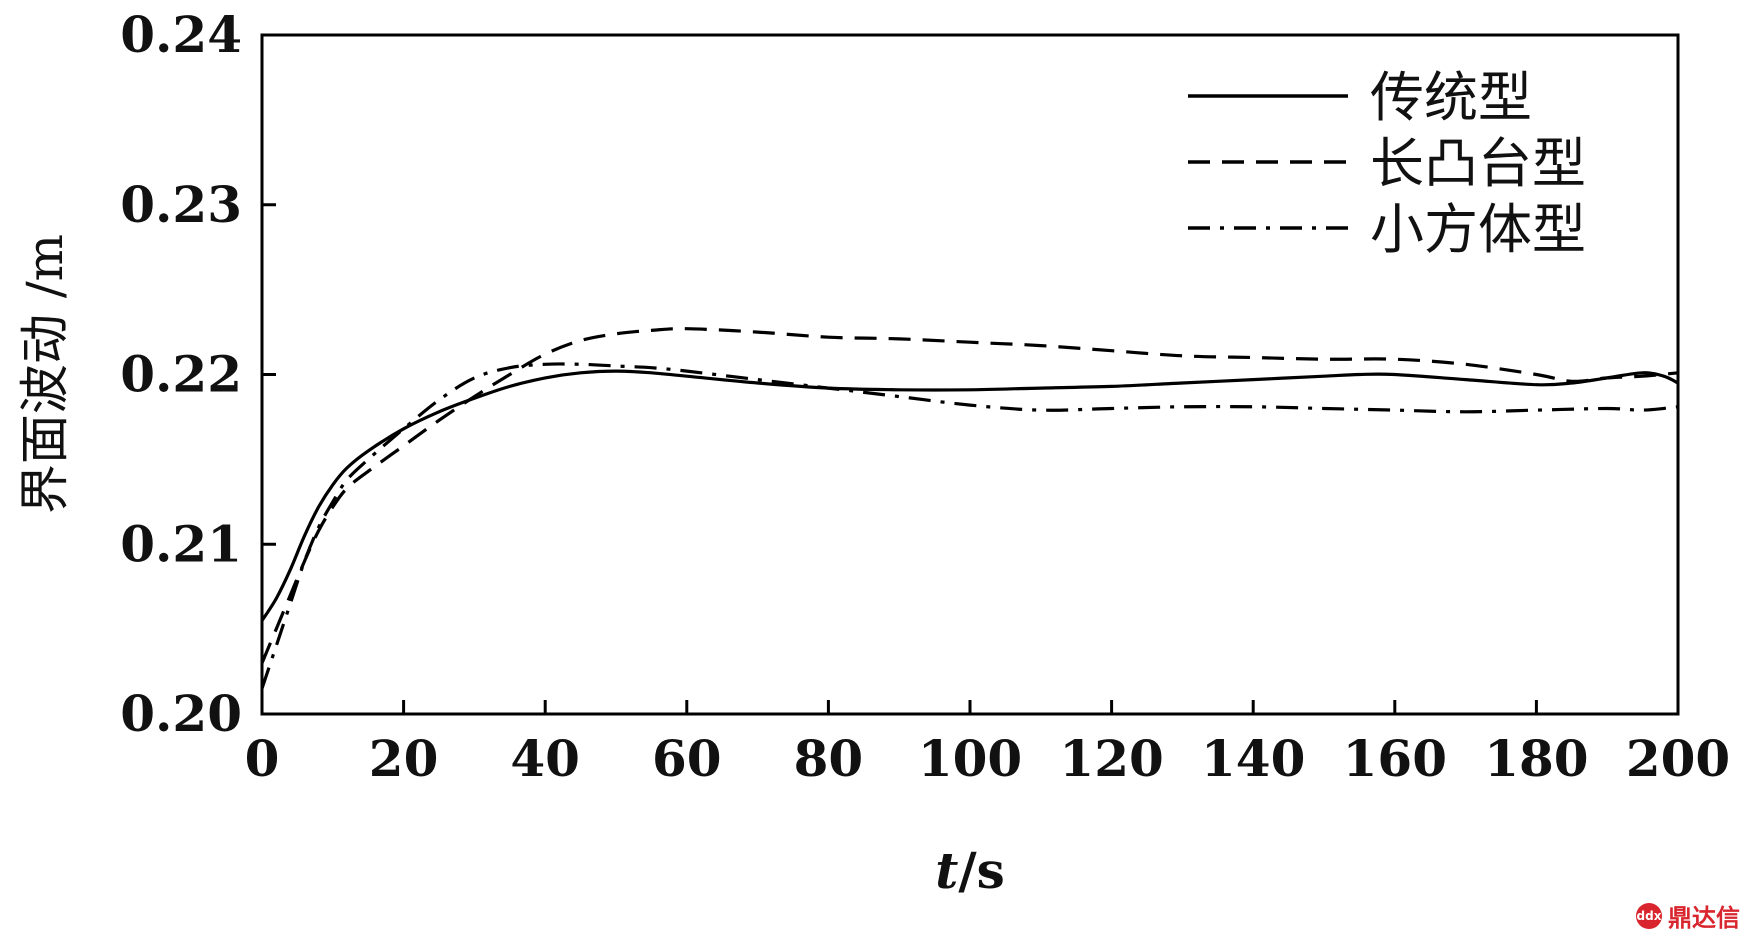 This screenshot has height=943, width=1748. I want to click on dingdaxin-logo-icon: ddx, so click(1649, 915).